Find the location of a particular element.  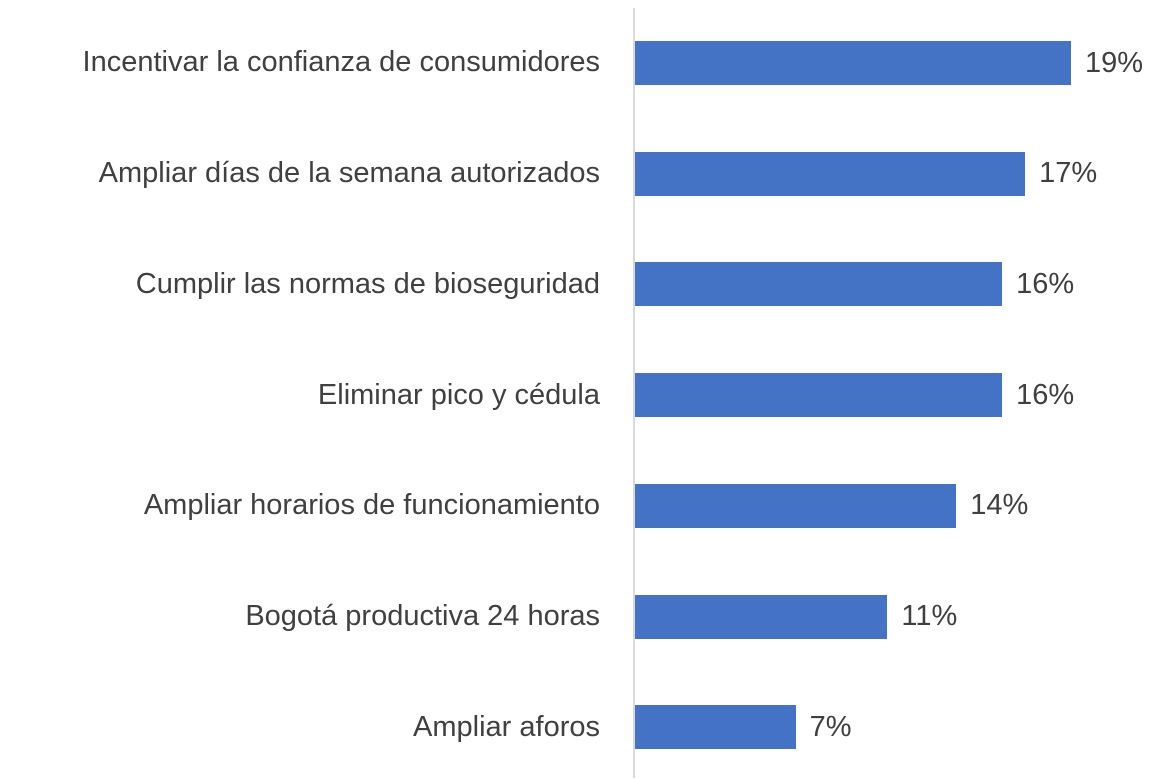

category-label: Ampliar días de la semana autorizados is located at coordinates (300, 174).